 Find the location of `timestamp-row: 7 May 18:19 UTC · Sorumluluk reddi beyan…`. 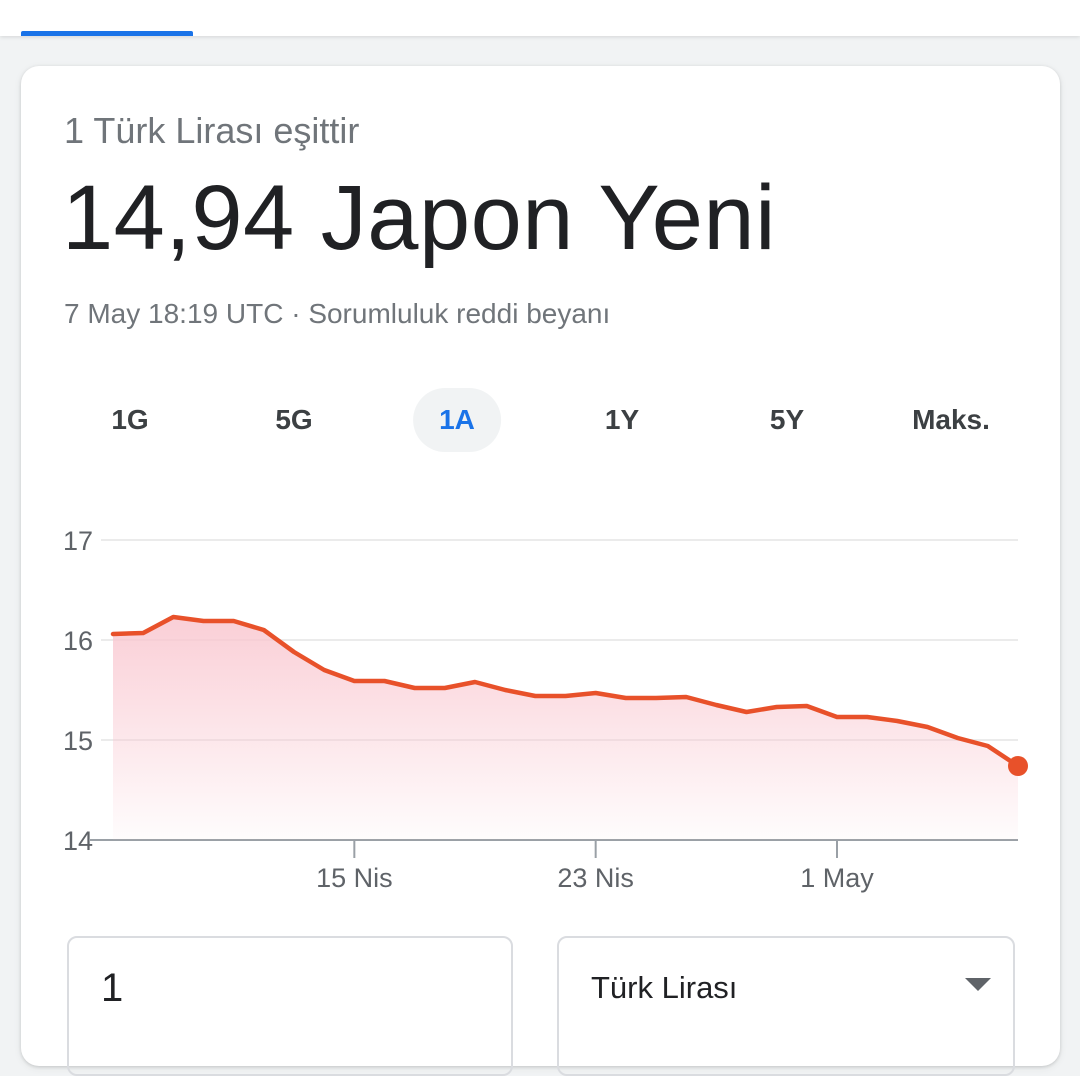

timestamp-row: 7 May 18:19 UTC · Sorumluluk reddi beyan… is located at coordinates (337, 314).